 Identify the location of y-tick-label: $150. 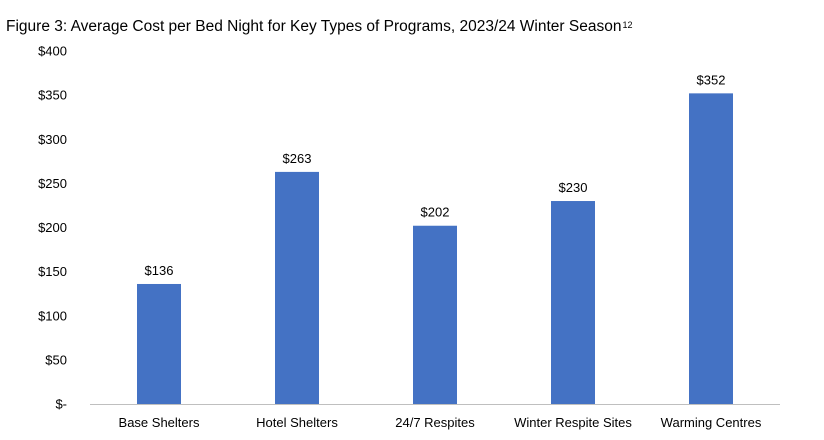
(52, 271).